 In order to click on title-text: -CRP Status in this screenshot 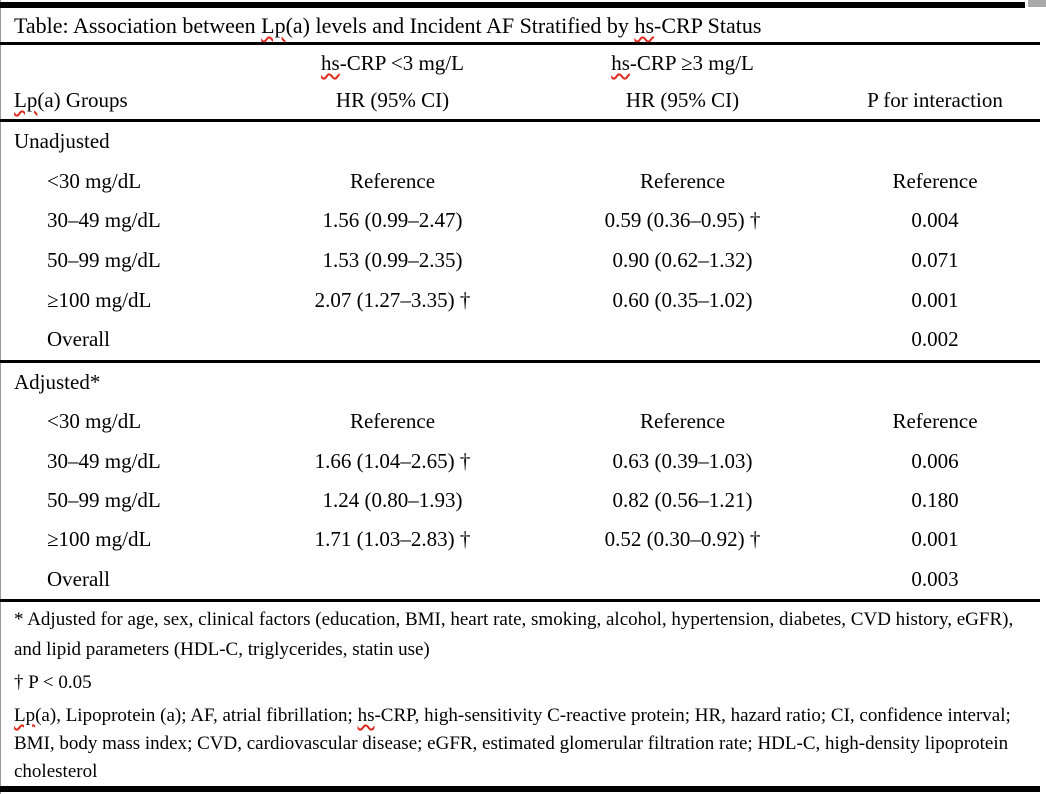, I will do `click(708, 25)`.